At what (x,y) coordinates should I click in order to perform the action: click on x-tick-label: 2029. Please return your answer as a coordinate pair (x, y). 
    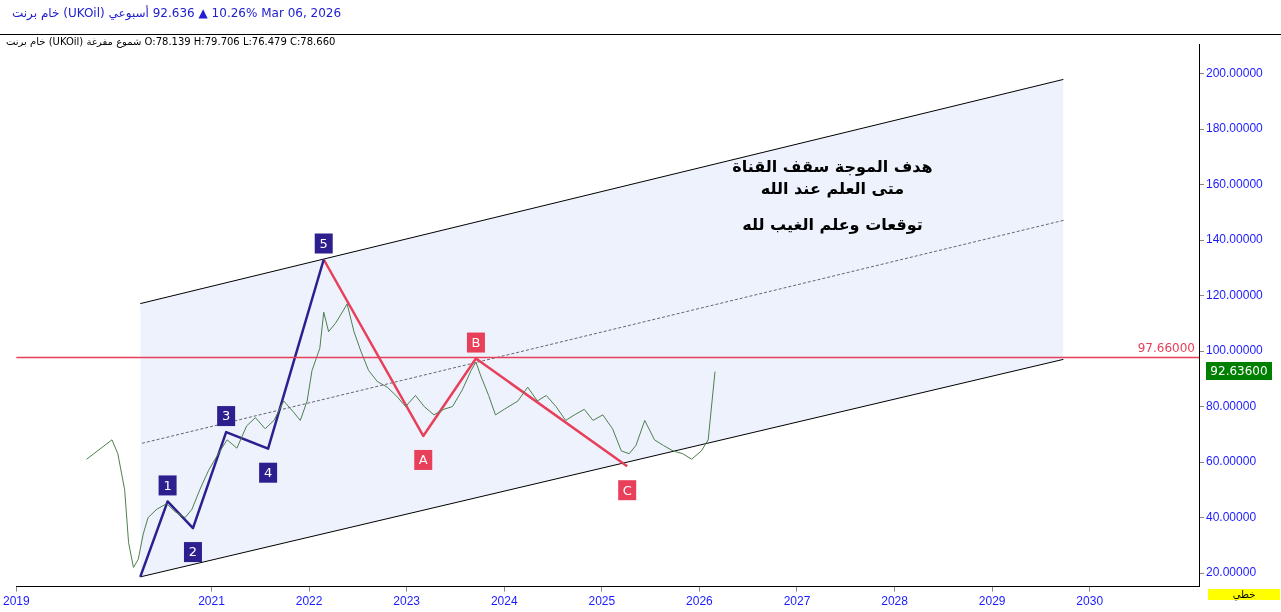
    Looking at the image, I should click on (992, 601).